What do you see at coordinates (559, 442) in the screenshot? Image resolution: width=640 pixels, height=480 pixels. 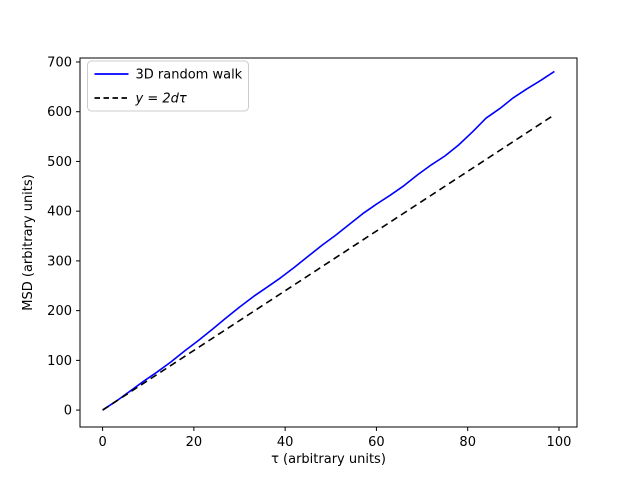 I see `x-axis-tick-label: 100` at bounding box center [559, 442].